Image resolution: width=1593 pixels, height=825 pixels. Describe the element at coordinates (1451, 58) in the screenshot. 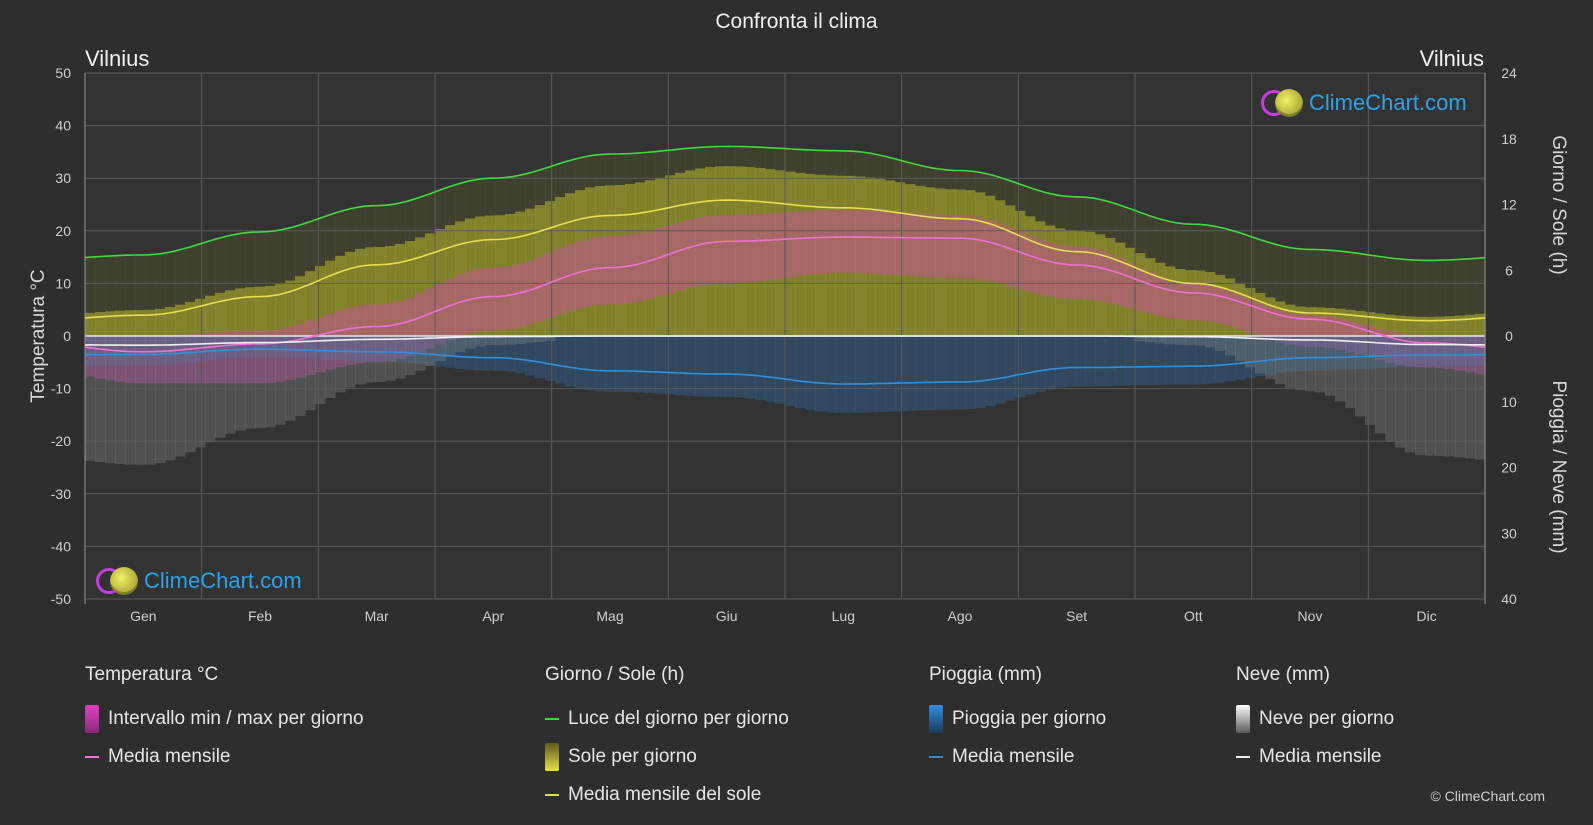

I see `location-right: Vilnius` at that location.